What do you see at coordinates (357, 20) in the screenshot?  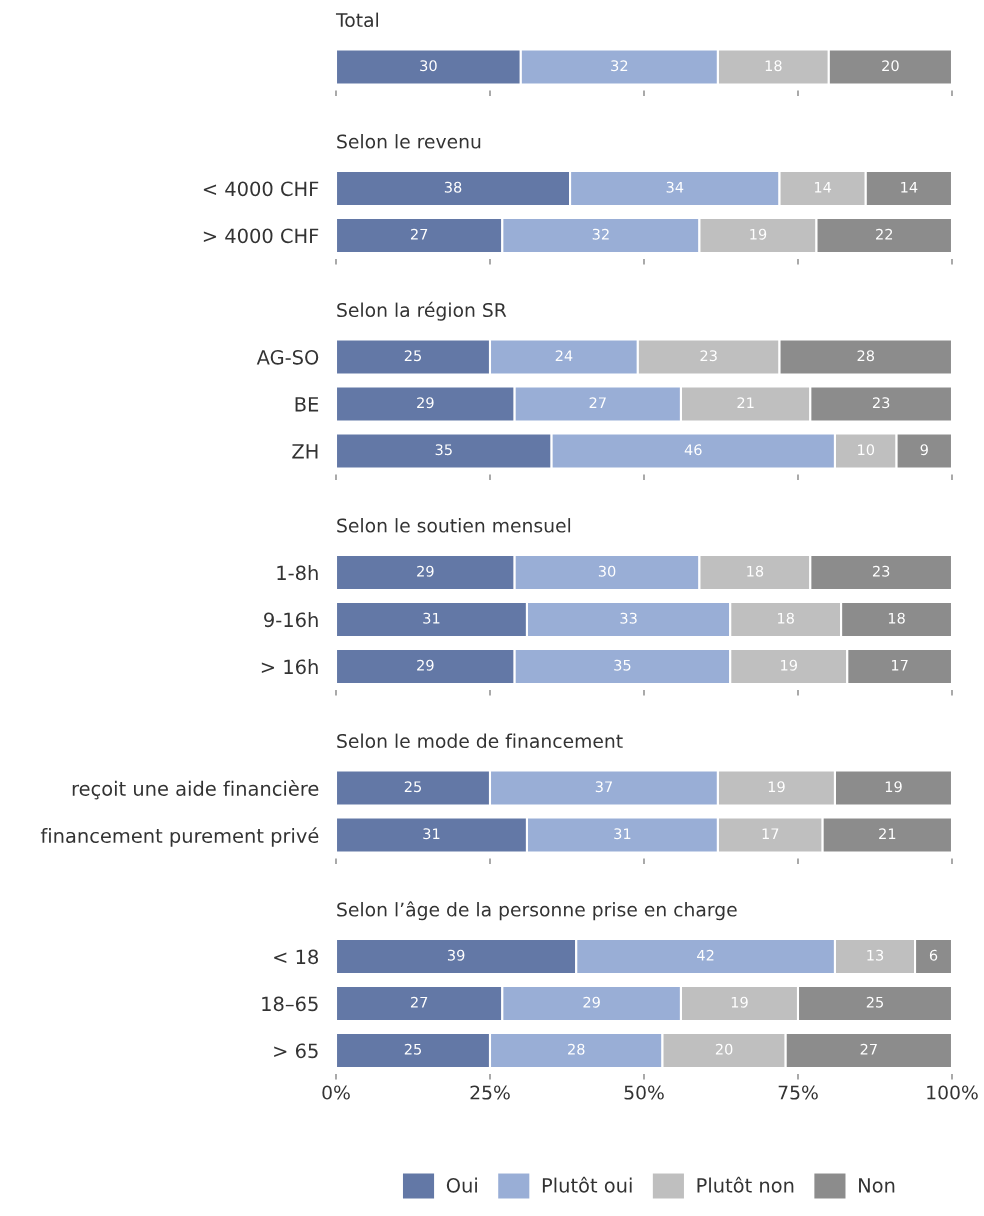 I see `chart-title: Total` at bounding box center [357, 20].